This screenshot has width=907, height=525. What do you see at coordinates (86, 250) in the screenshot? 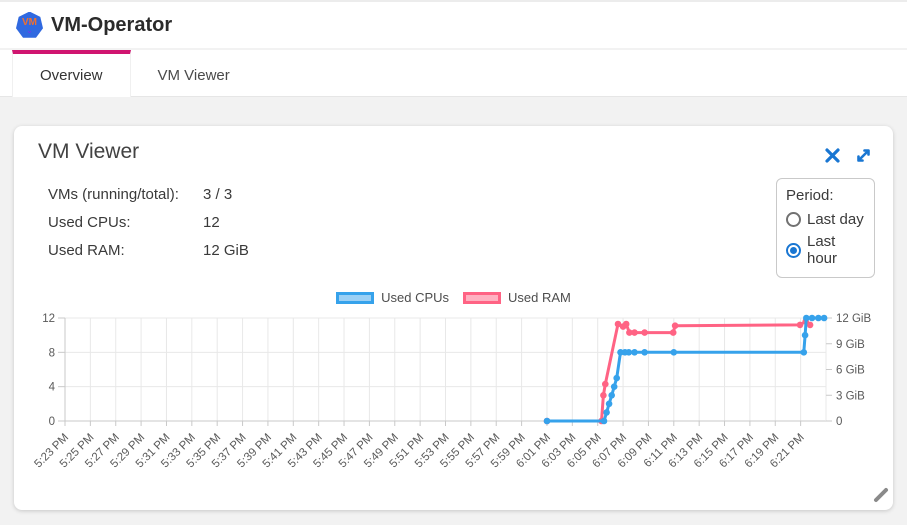
I see `stat-used-ram-label: Used RAM:` at bounding box center [86, 250].